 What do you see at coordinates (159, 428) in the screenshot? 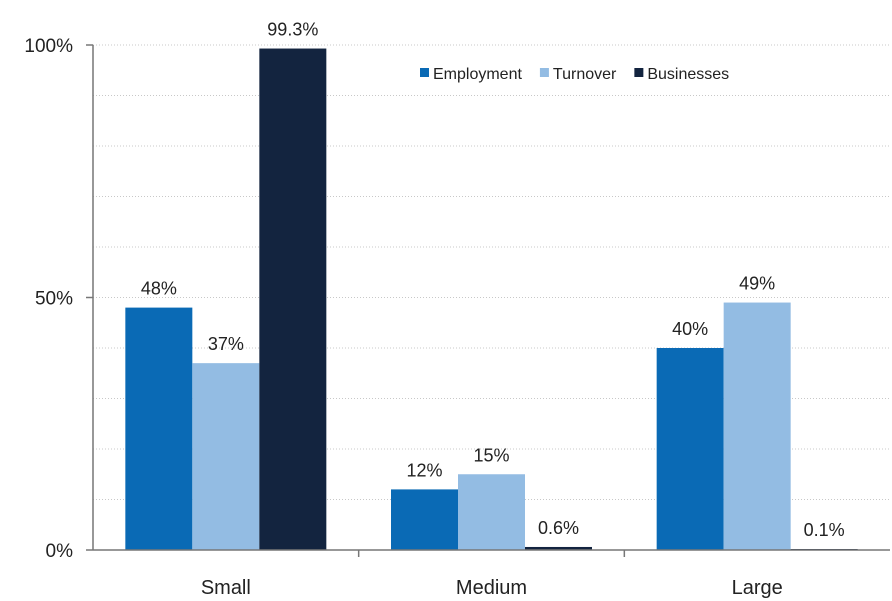
I see `bar-employment-small` at bounding box center [159, 428].